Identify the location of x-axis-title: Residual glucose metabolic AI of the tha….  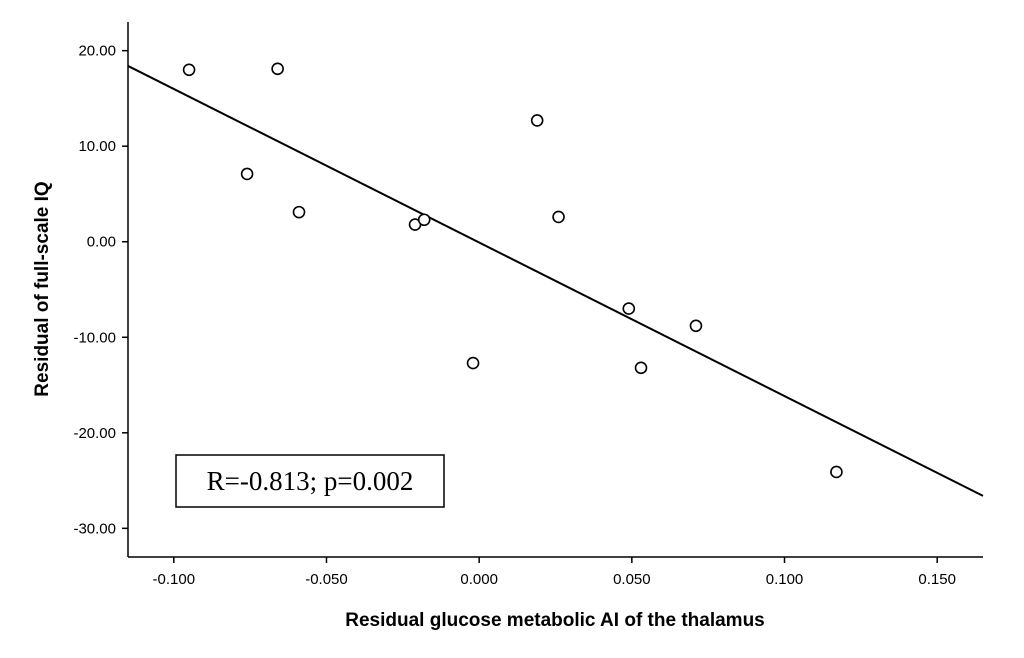
(555, 620).